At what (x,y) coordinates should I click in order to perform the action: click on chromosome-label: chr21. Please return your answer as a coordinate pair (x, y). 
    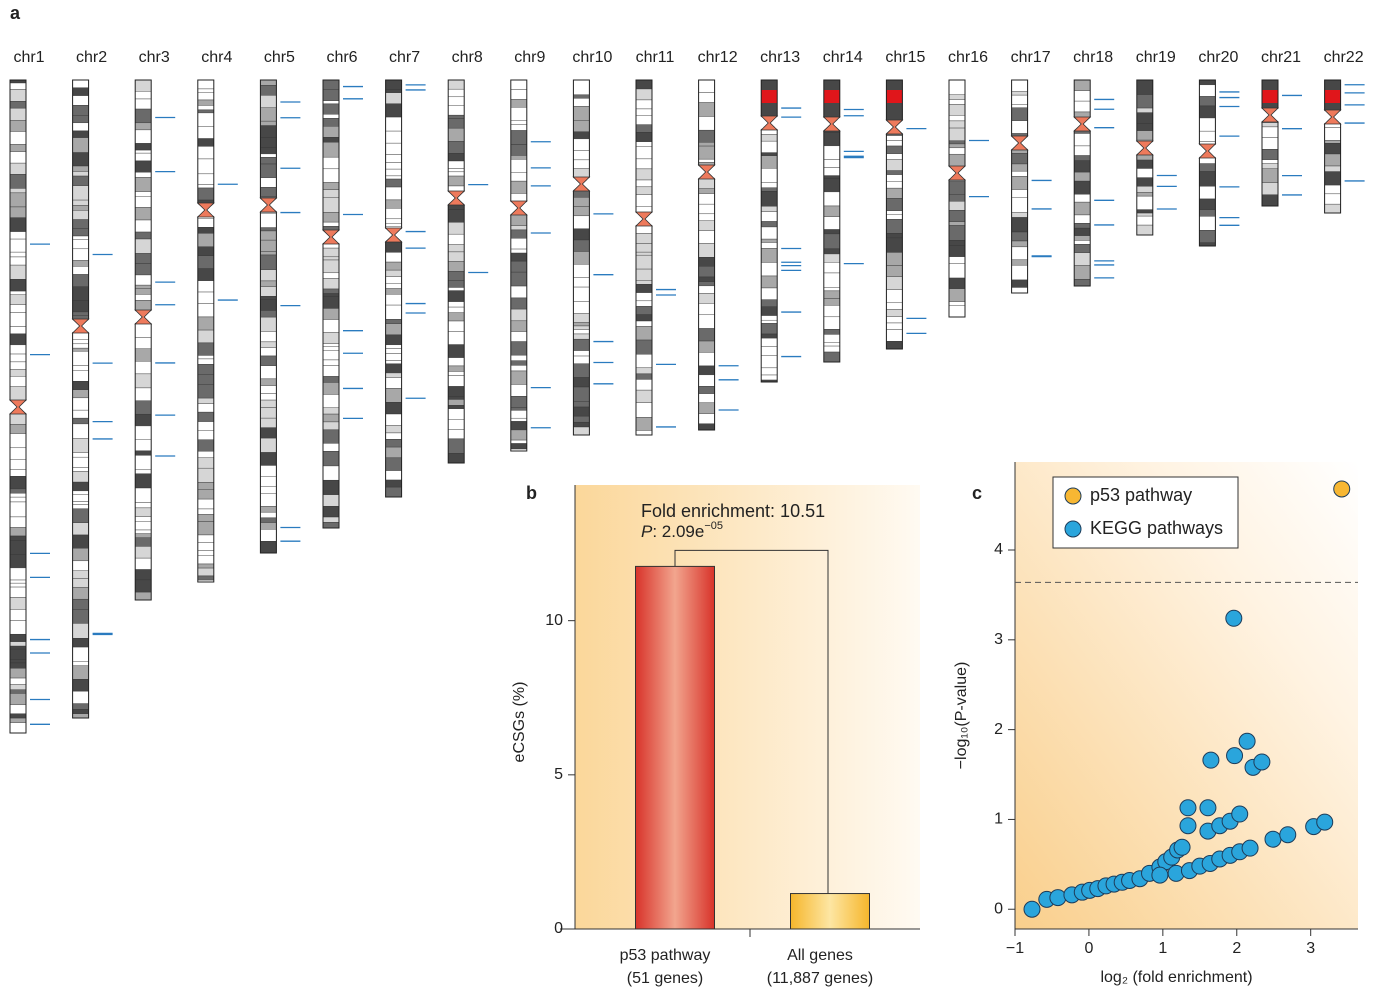
    Looking at the image, I should click on (1281, 57).